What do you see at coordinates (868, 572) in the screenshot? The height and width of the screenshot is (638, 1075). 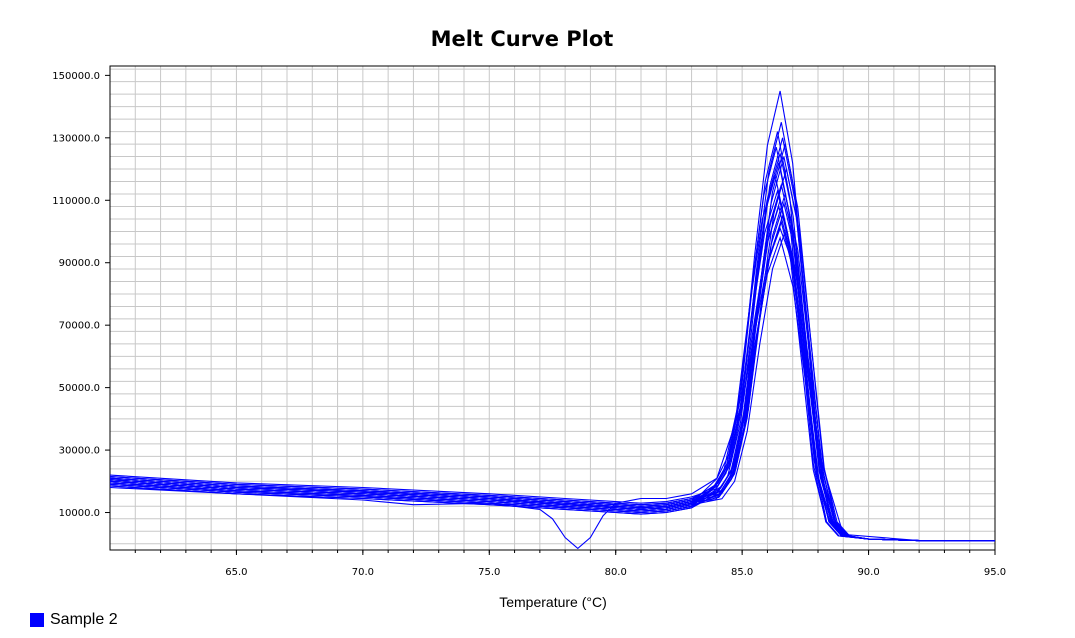 I see `x-tick-label: 90.0` at bounding box center [868, 572].